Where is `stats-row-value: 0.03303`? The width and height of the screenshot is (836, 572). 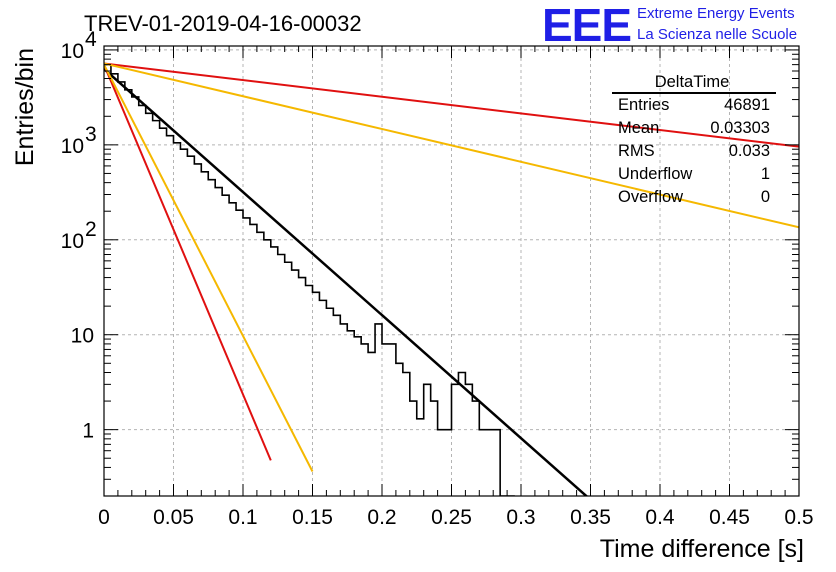
stats-row-value: 0.03303 is located at coordinates (740, 128).